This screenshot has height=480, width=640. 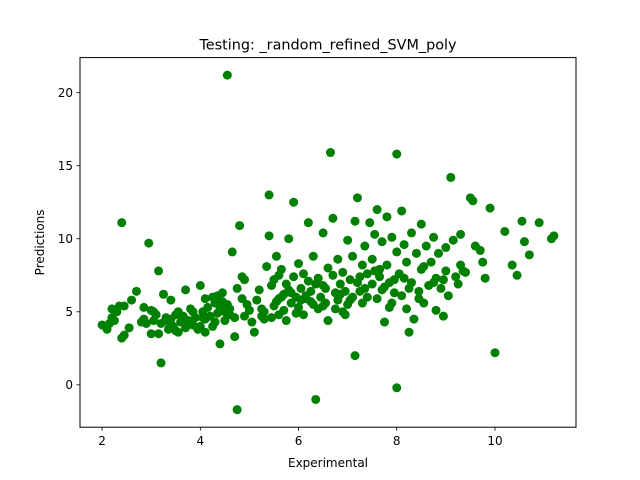 I want to click on y-tick-label: 5, so click(x=69, y=312).